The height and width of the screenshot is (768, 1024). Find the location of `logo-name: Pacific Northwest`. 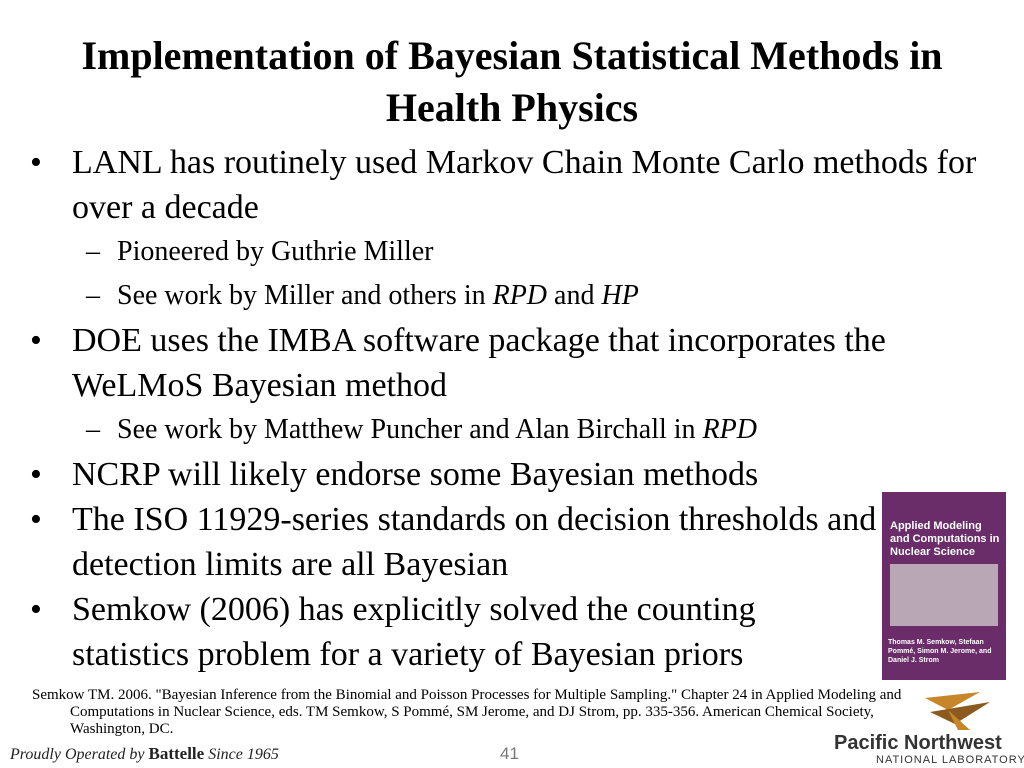

logo-name: Pacific Northwest is located at coordinates (918, 743).